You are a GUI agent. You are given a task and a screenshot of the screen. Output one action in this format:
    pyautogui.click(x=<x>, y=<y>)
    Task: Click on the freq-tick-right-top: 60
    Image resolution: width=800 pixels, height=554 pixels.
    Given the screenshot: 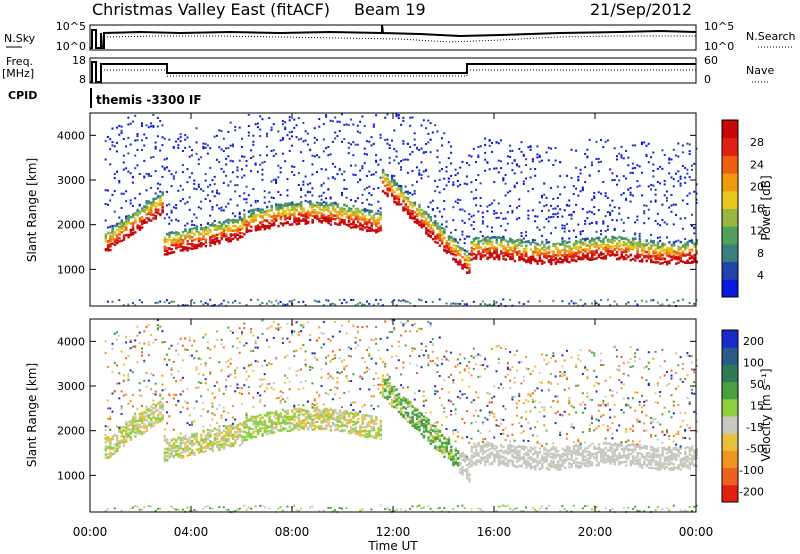 What is the action you would take?
    pyautogui.click(x=711, y=60)
    